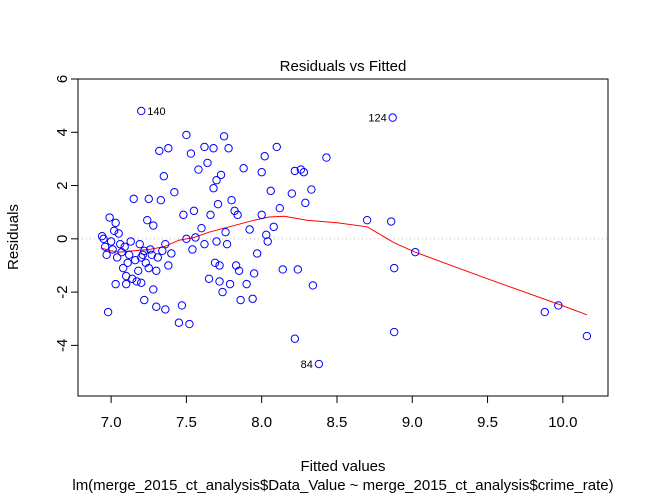 The image size is (648, 495). I want to click on y-tick-label: 0, so click(62, 239).